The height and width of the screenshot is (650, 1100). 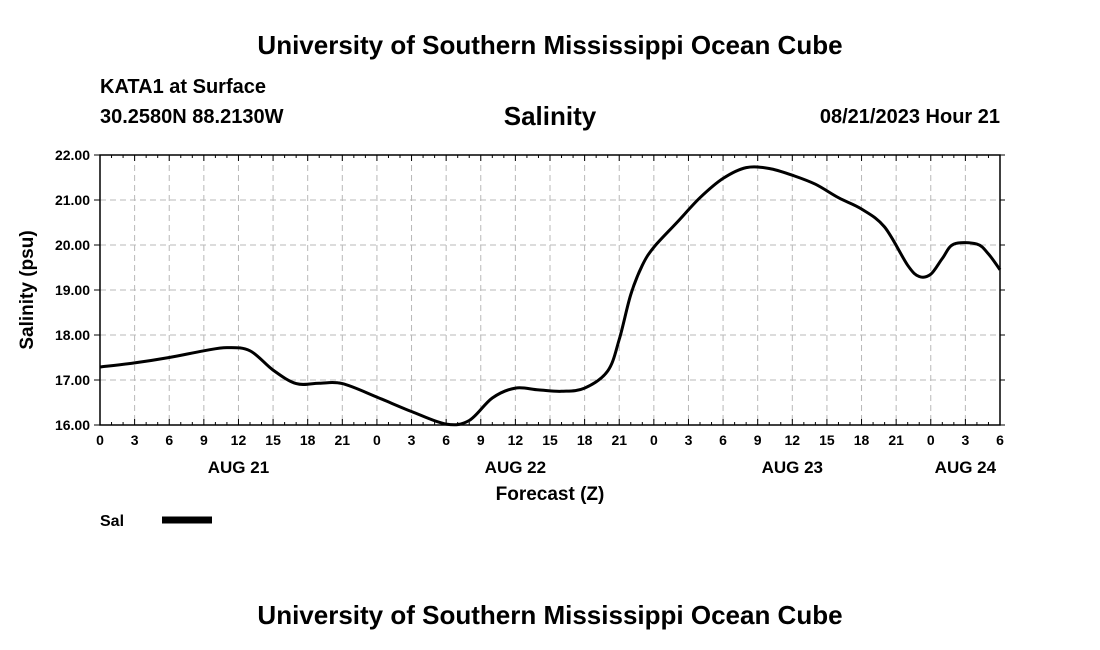 What do you see at coordinates (550, 494) in the screenshot?
I see `x-axis-title: Forecast (Z)` at bounding box center [550, 494].